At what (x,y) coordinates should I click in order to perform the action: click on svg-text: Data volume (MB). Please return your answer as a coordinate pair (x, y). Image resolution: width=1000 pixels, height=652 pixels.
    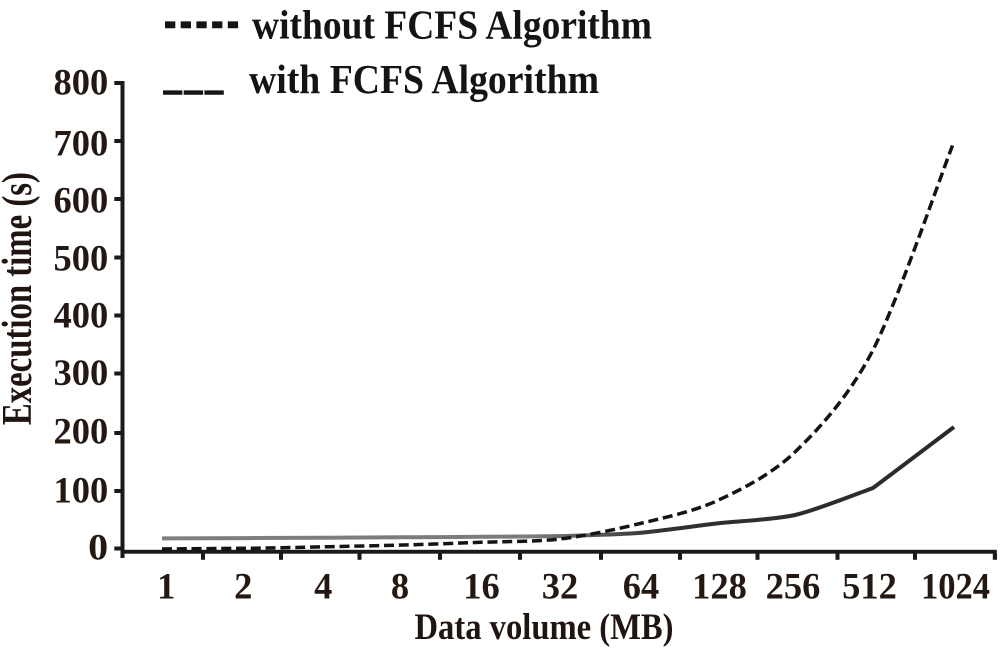
    Looking at the image, I should click on (544, 626).